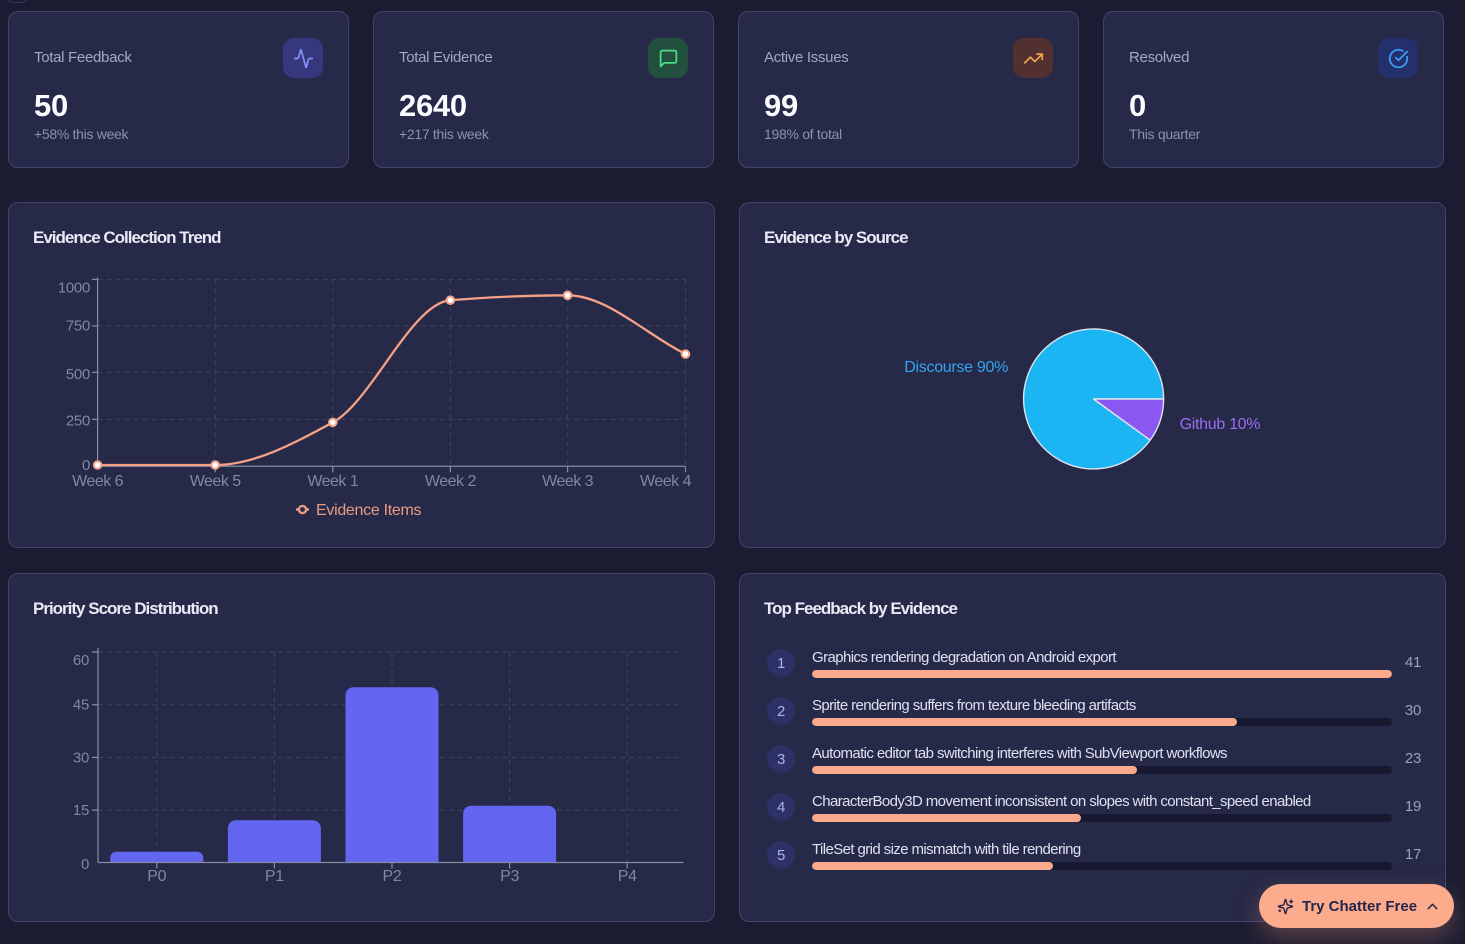  Describe the element at coordinates (666, 481) in the screenshot. I see `svg-text: Week 4` at that location.